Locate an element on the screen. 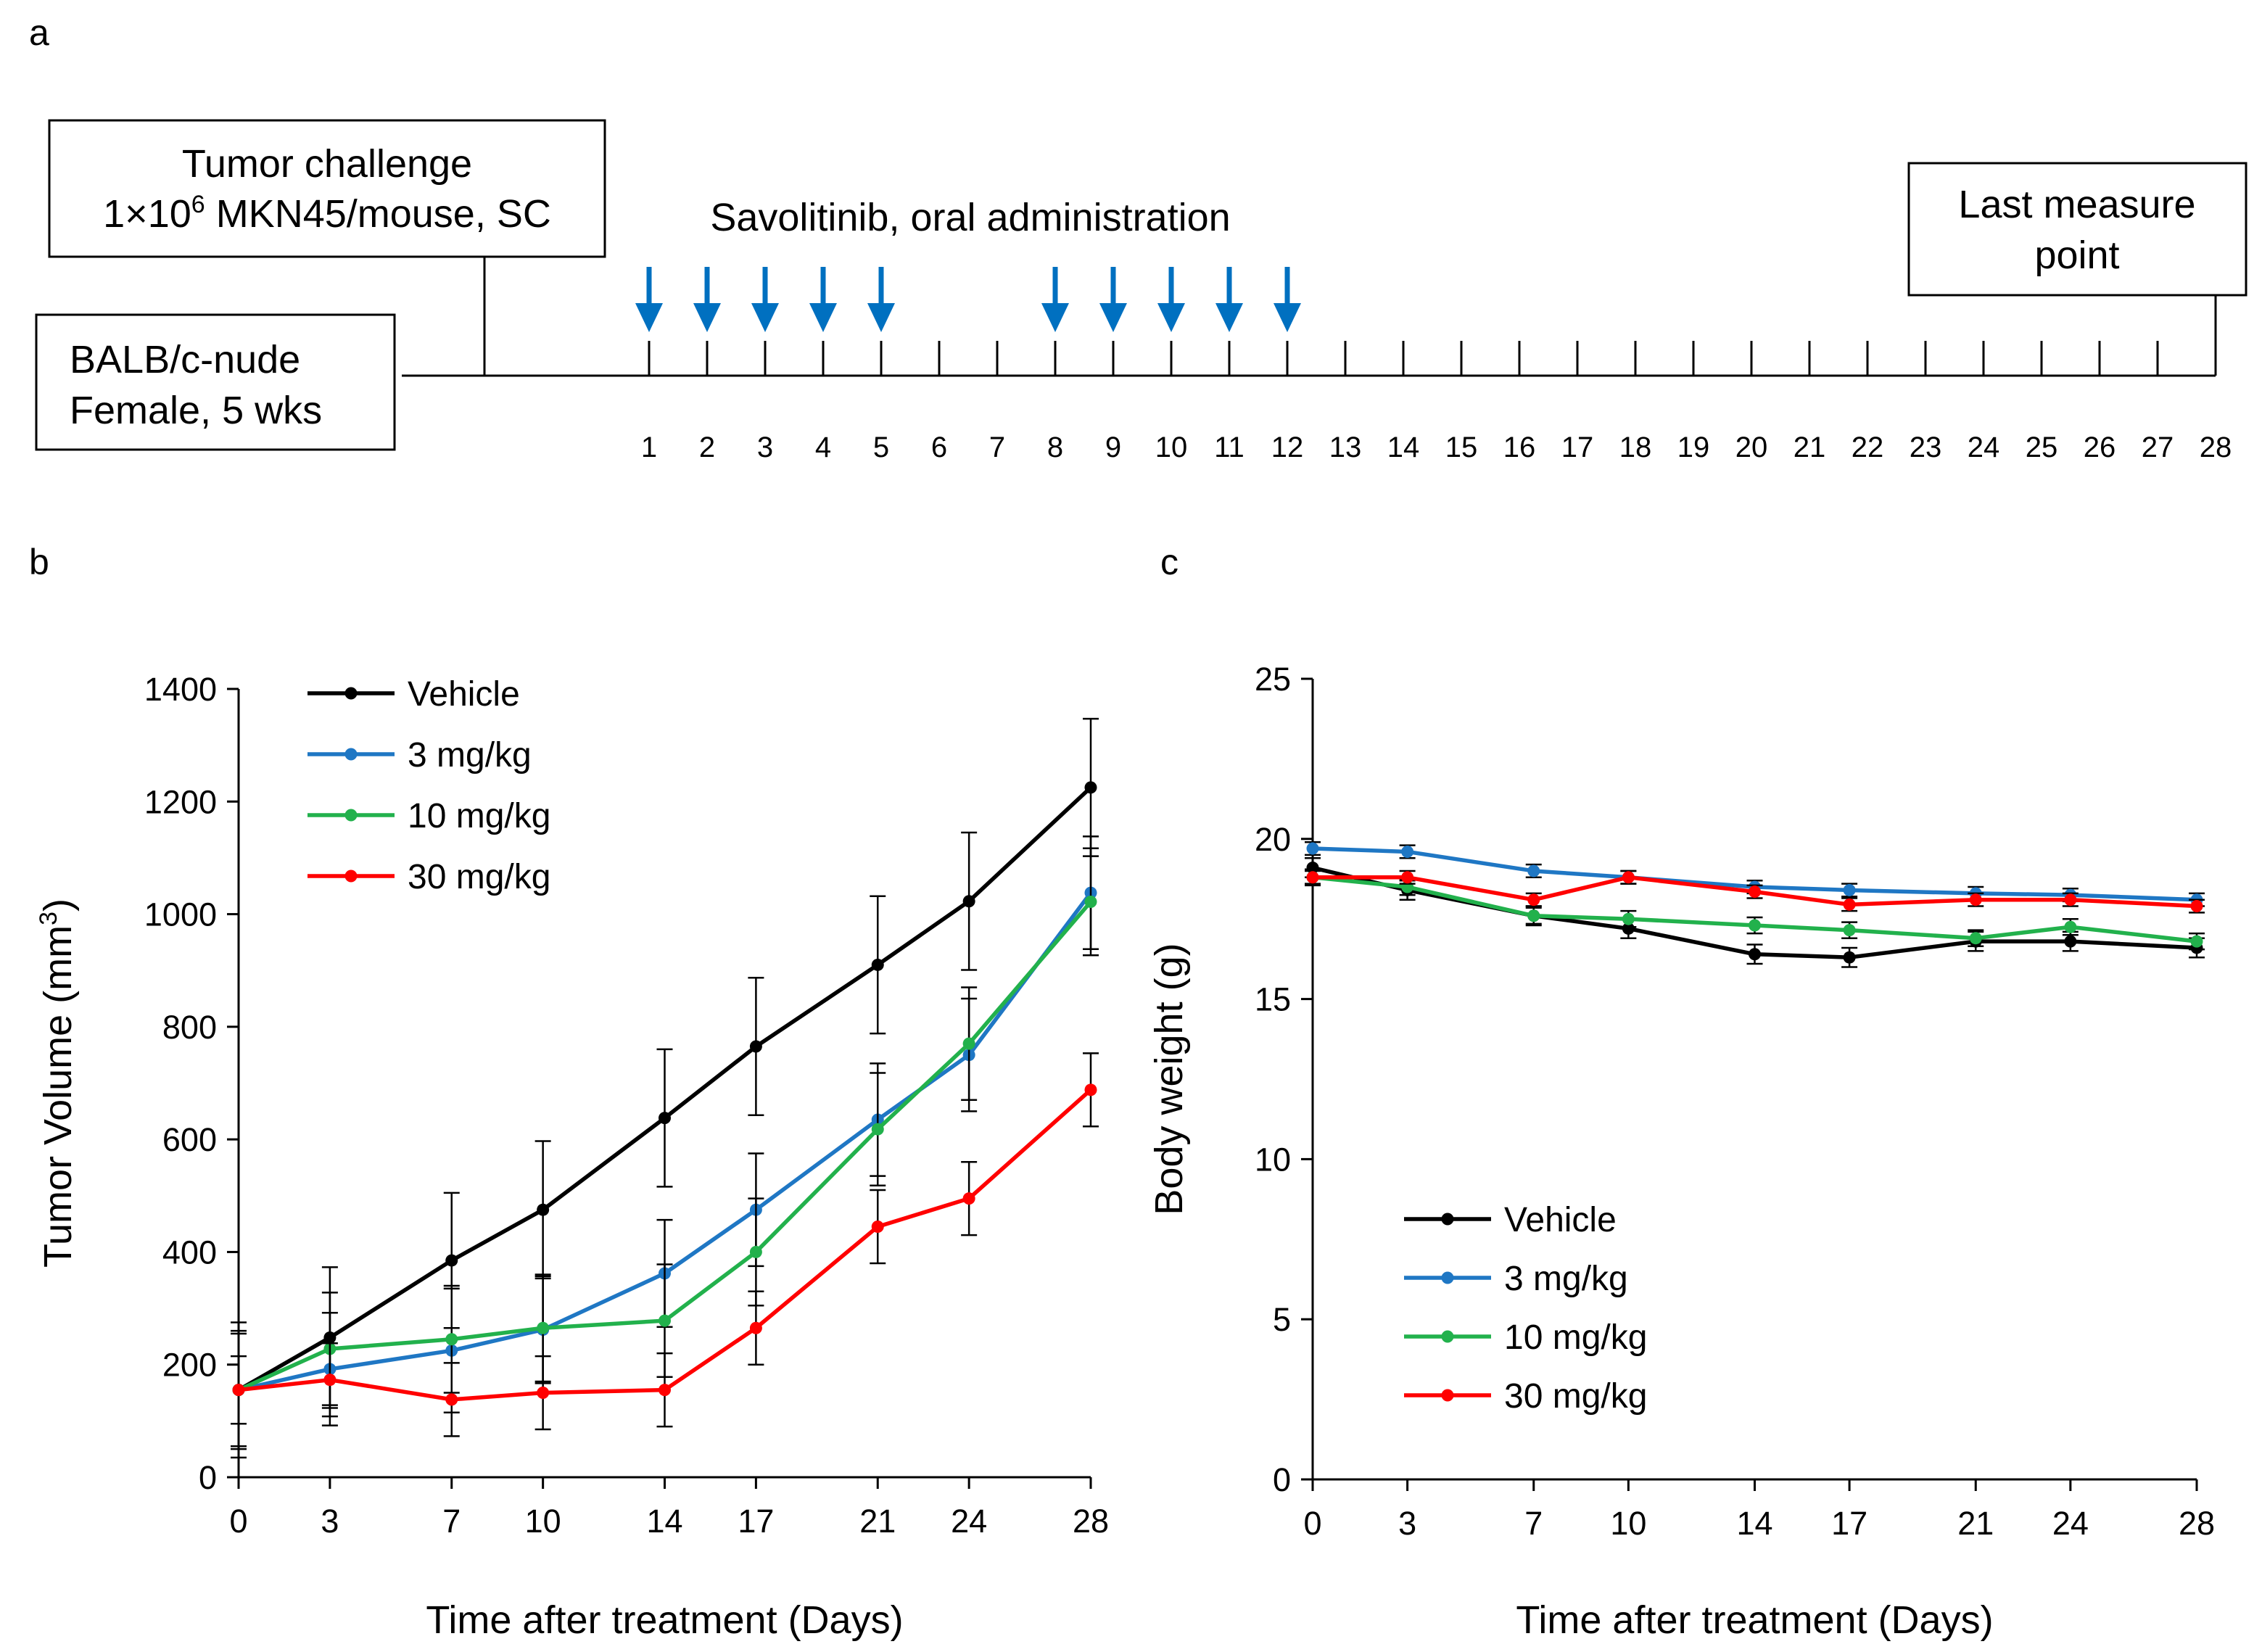 Image resolution: width=2262 pixels, height=1652 pixels. y-tick-label: 0 is located at coordinates (208, 1477).